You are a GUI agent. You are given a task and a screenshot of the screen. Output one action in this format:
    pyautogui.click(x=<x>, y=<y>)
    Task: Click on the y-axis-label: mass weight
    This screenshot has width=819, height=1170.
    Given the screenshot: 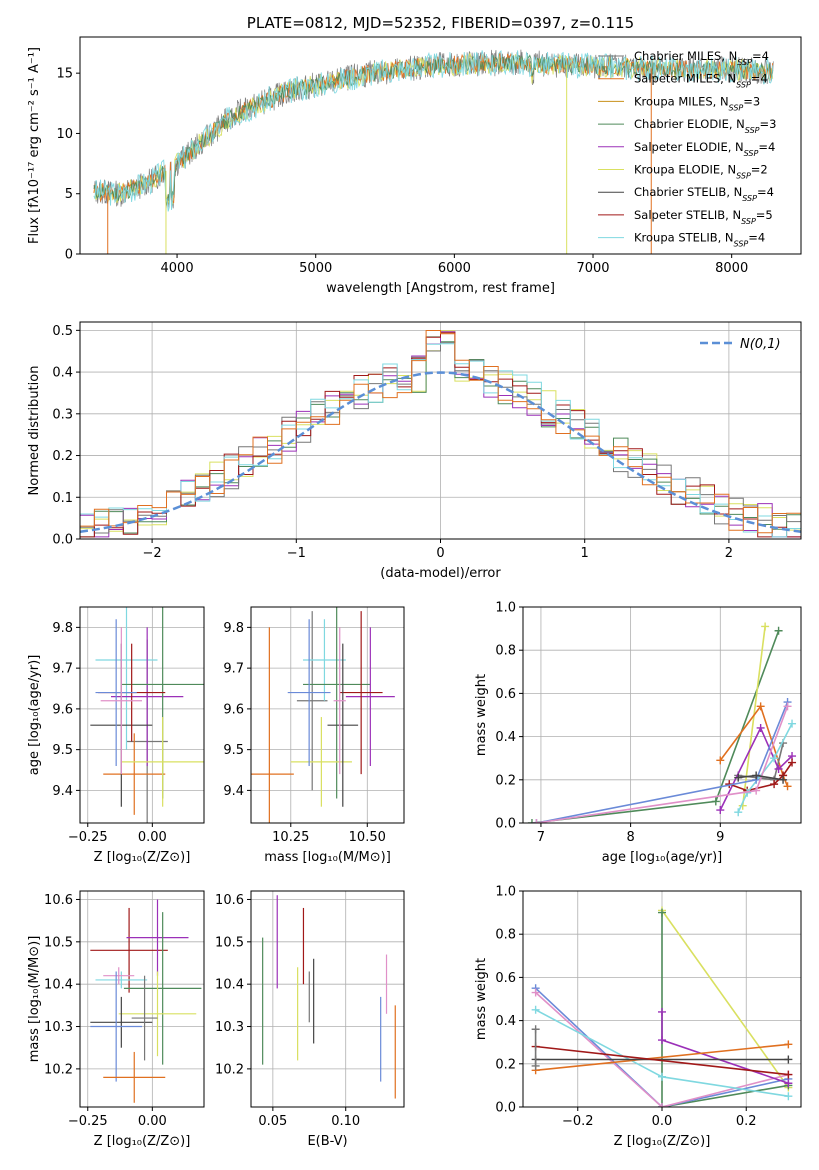 What is the action you would take?
    pyautogui.click(x=481, y=715)
    